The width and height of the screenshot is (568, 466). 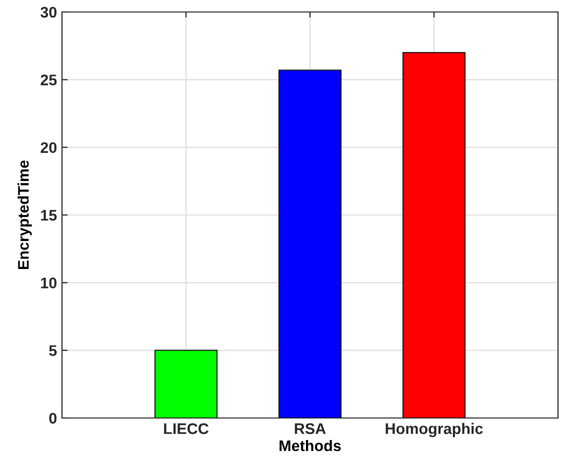 I want to click on x-tick-label: Homographic, so click(x=434, y=430).